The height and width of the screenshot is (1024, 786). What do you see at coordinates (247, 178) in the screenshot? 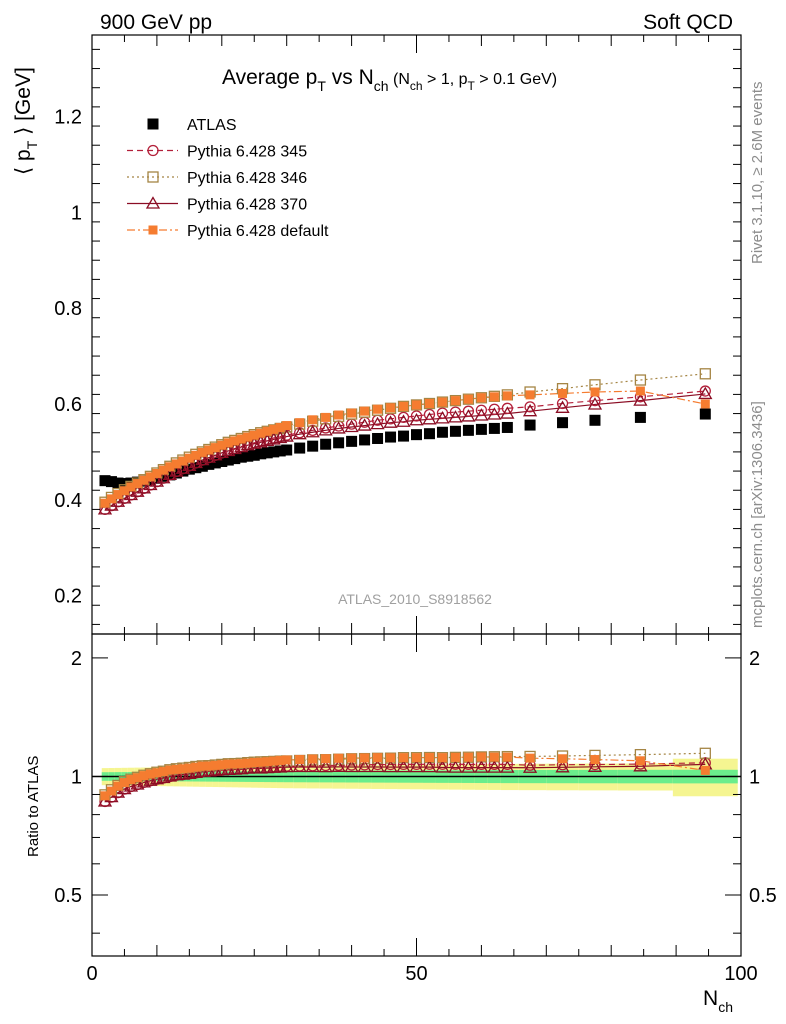
I see `legend-label: Pythia 6.428 346` at bounding box center [247, 178].